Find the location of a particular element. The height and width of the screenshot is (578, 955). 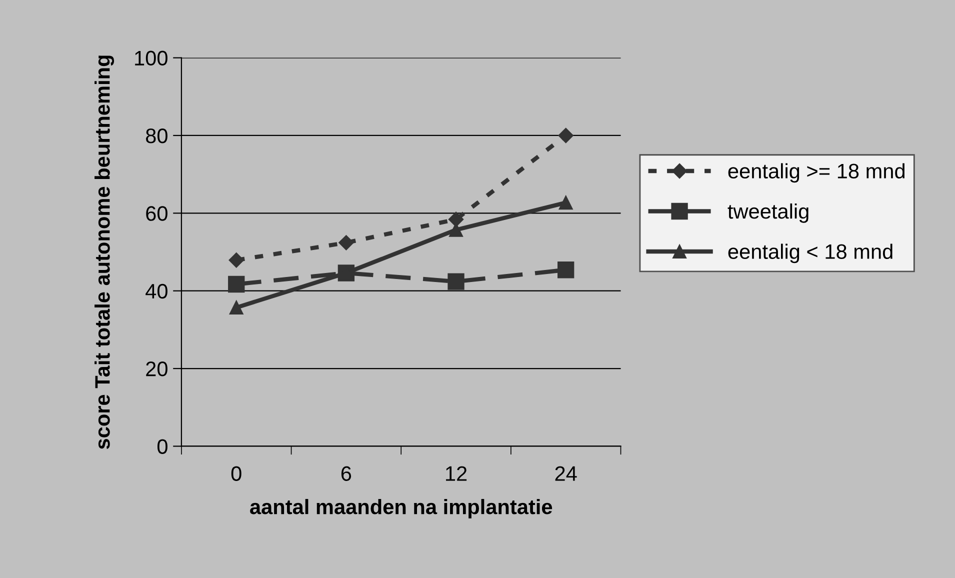

x-axis-title: aantal maanden na implantatie is located at coordinates (401, 508).